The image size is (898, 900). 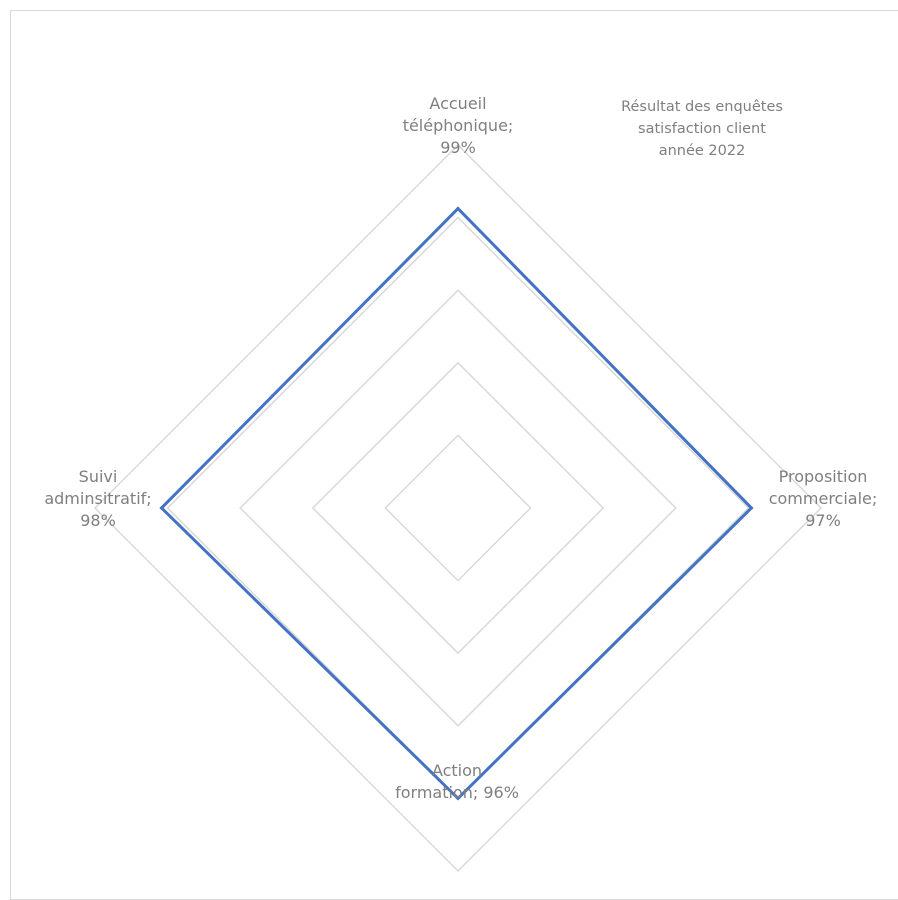 I want to click on data-label-proposition: Proposition commerciale; 97%, so click(x=823, y=498).